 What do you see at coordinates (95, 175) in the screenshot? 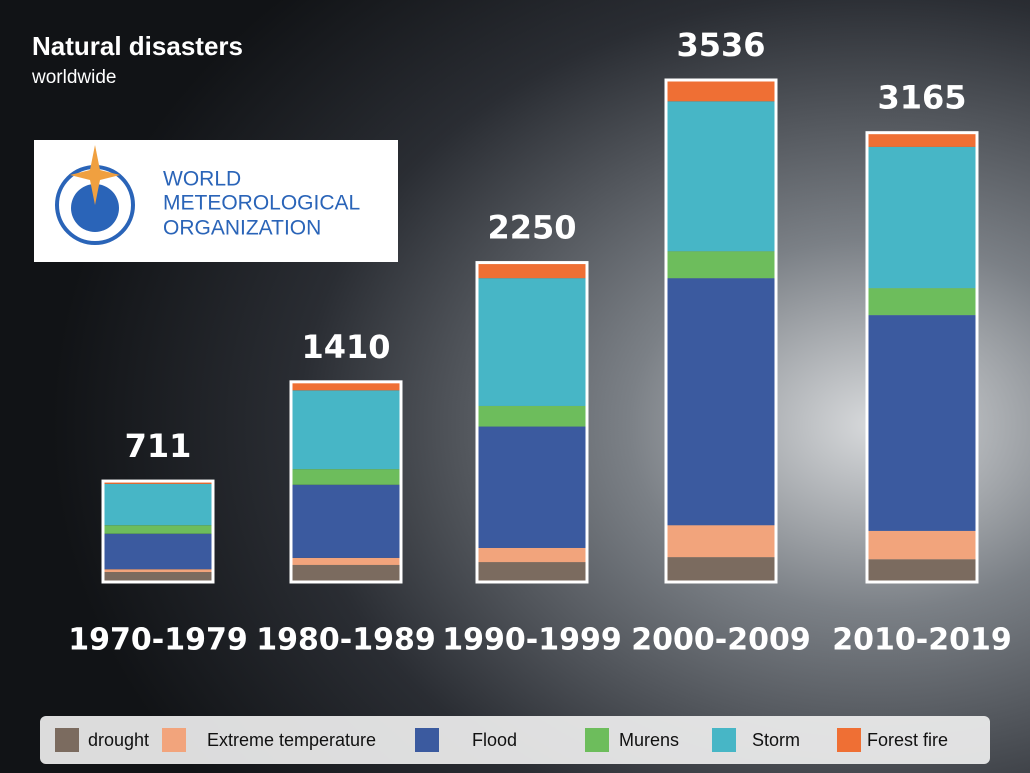
I see `logo-star` at bounding box center [95, 175].